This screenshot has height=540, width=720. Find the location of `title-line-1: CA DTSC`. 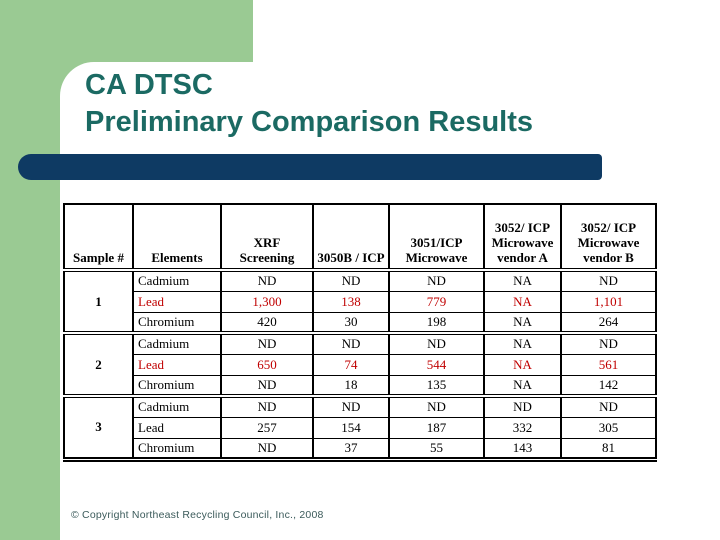

title-line-1: CA DTSC is located at coordinates (149, 85).